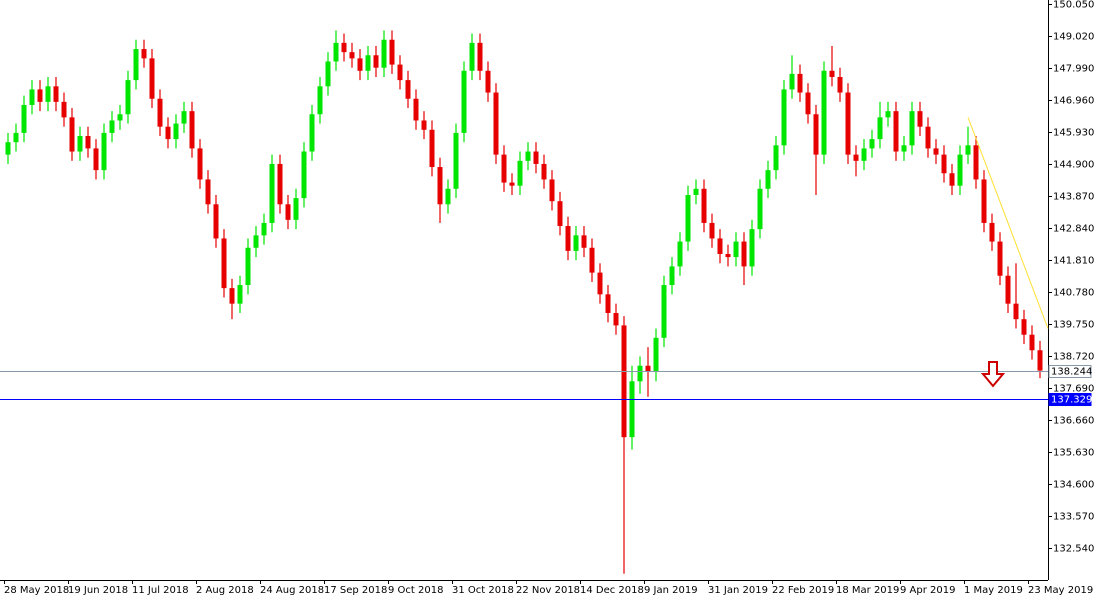 This screenshot has height=600, width=1100. Describe the element at coordinates (548, 590) in the screenshot. I see `x-tick-label: 22 Nov 2018` at that location.